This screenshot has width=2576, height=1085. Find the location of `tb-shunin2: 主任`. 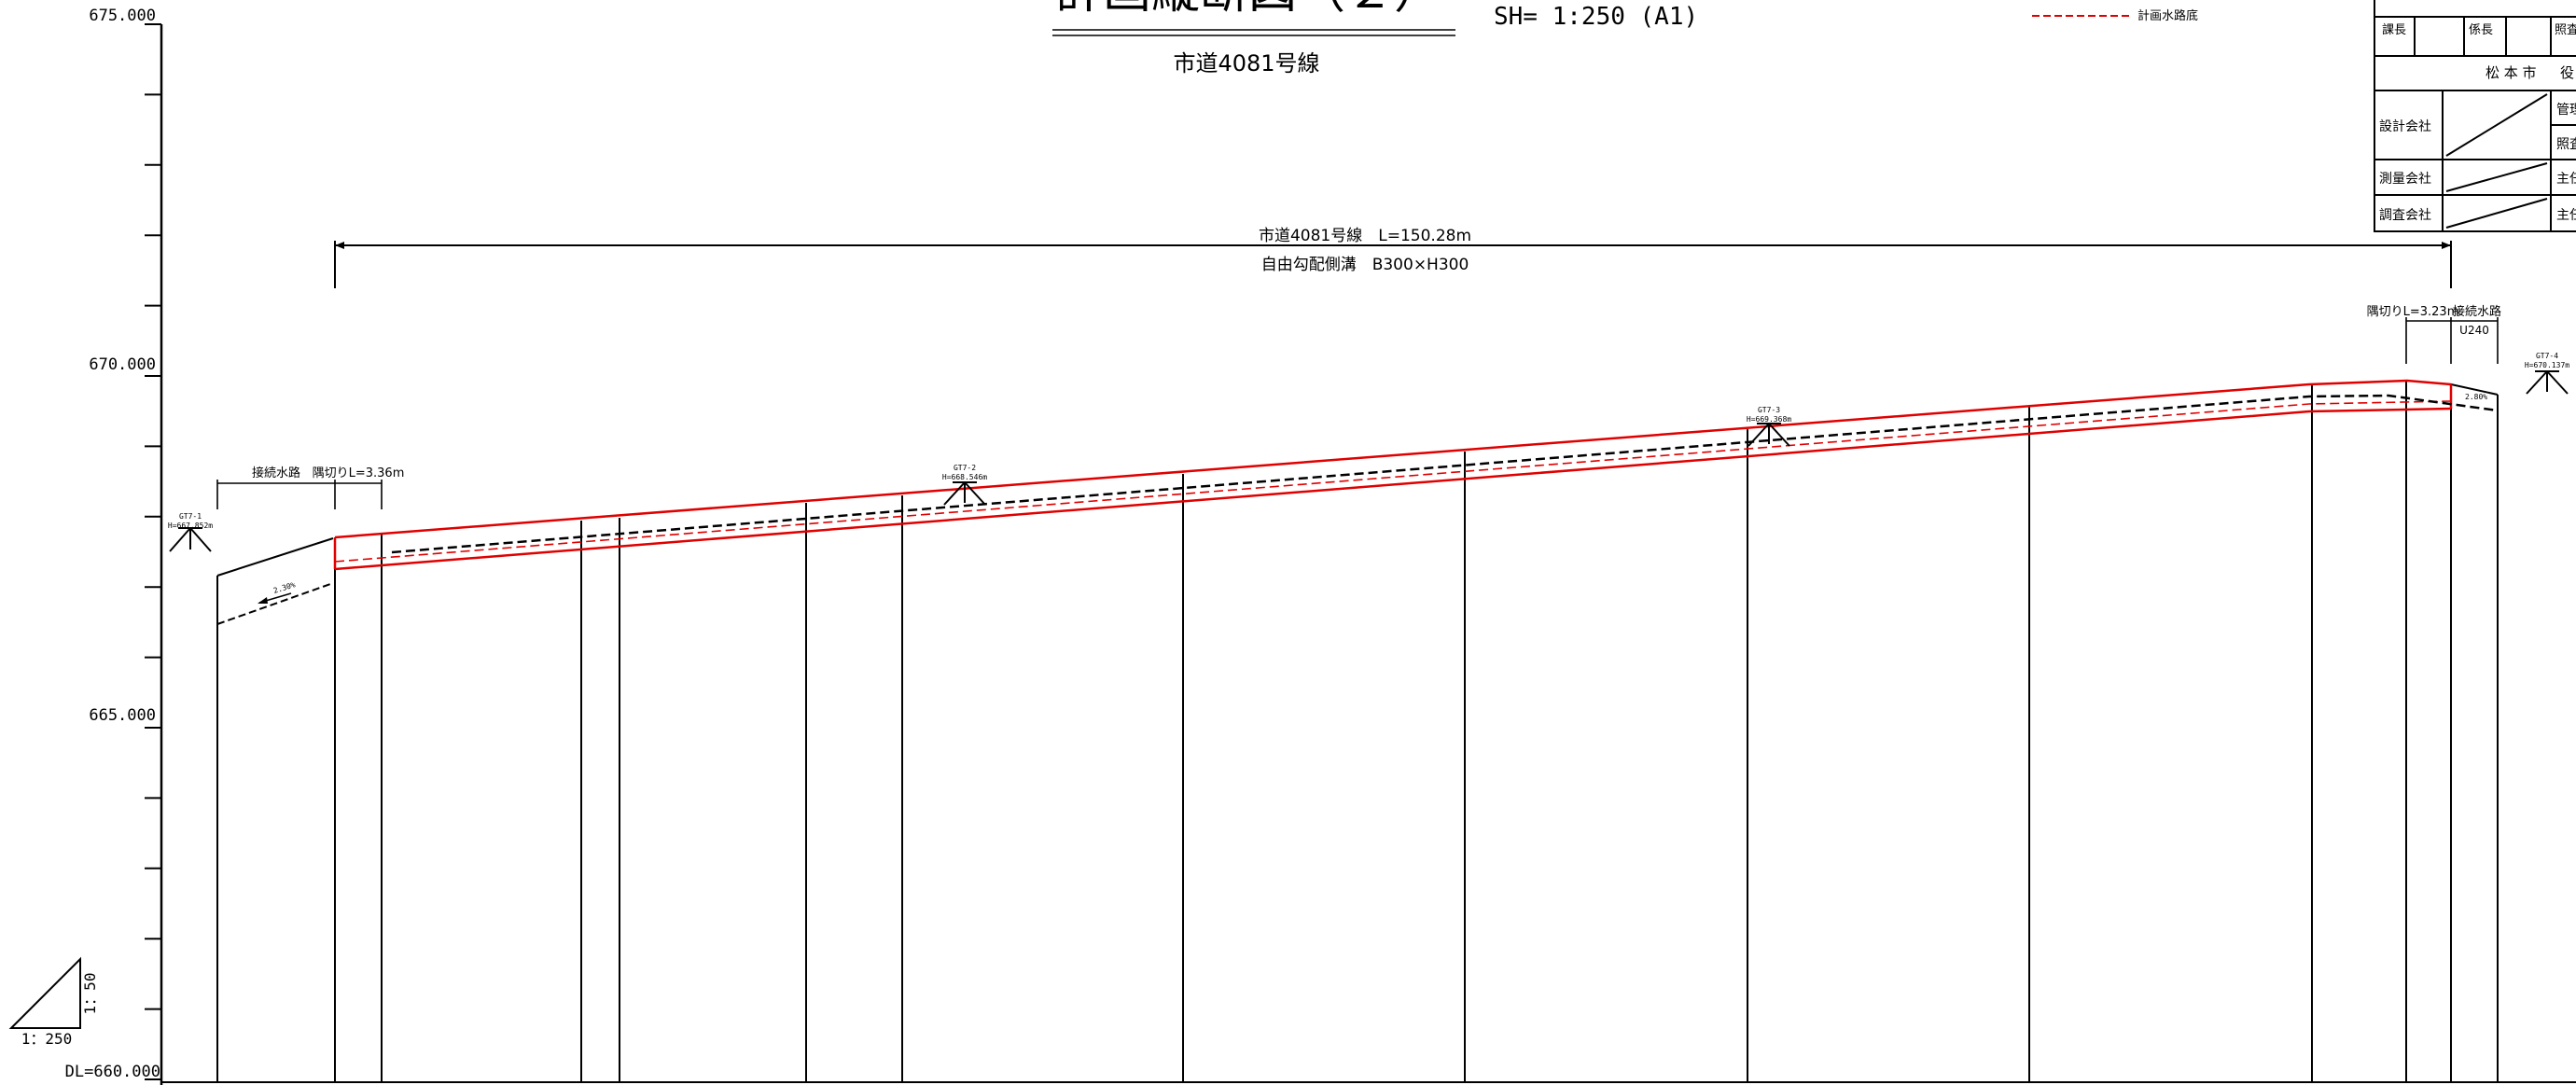

tb-shunin2: 主任 is located at coordinates (2566, 216).